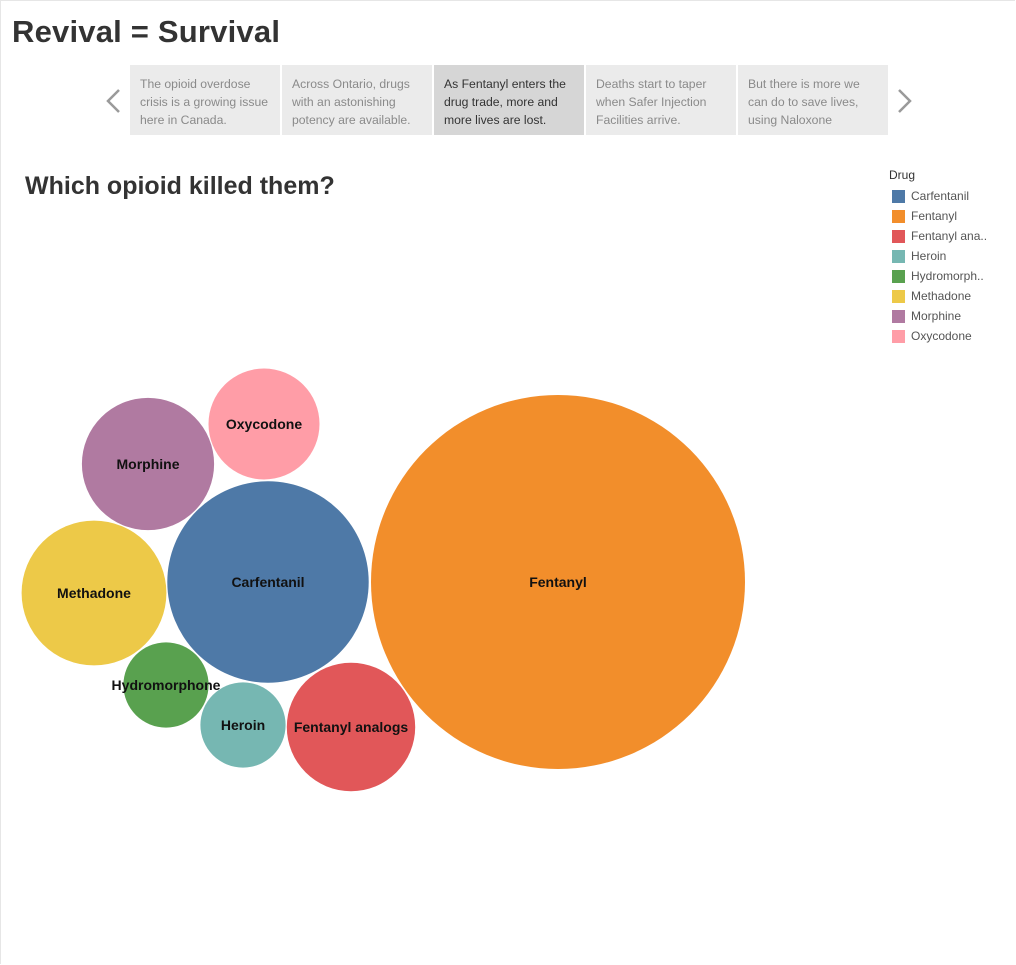 The width and height of the screenshot is (1016, 965). I want to click on bubble-mark-oxycodone, so click(264, 424).